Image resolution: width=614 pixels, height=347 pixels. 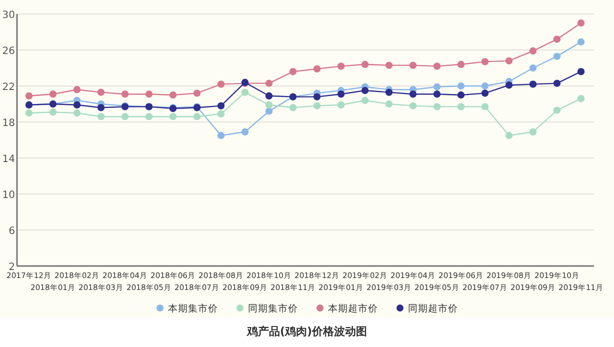 I want to click on y-tick-label: 2, so click(x=11, y=267).